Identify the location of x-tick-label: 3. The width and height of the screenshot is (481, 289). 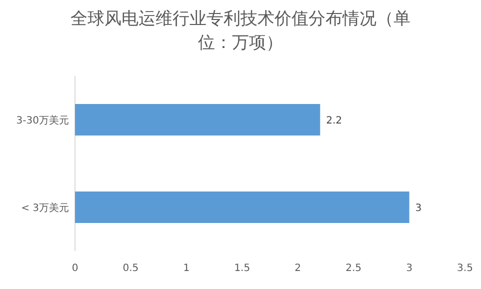
(409, 268).